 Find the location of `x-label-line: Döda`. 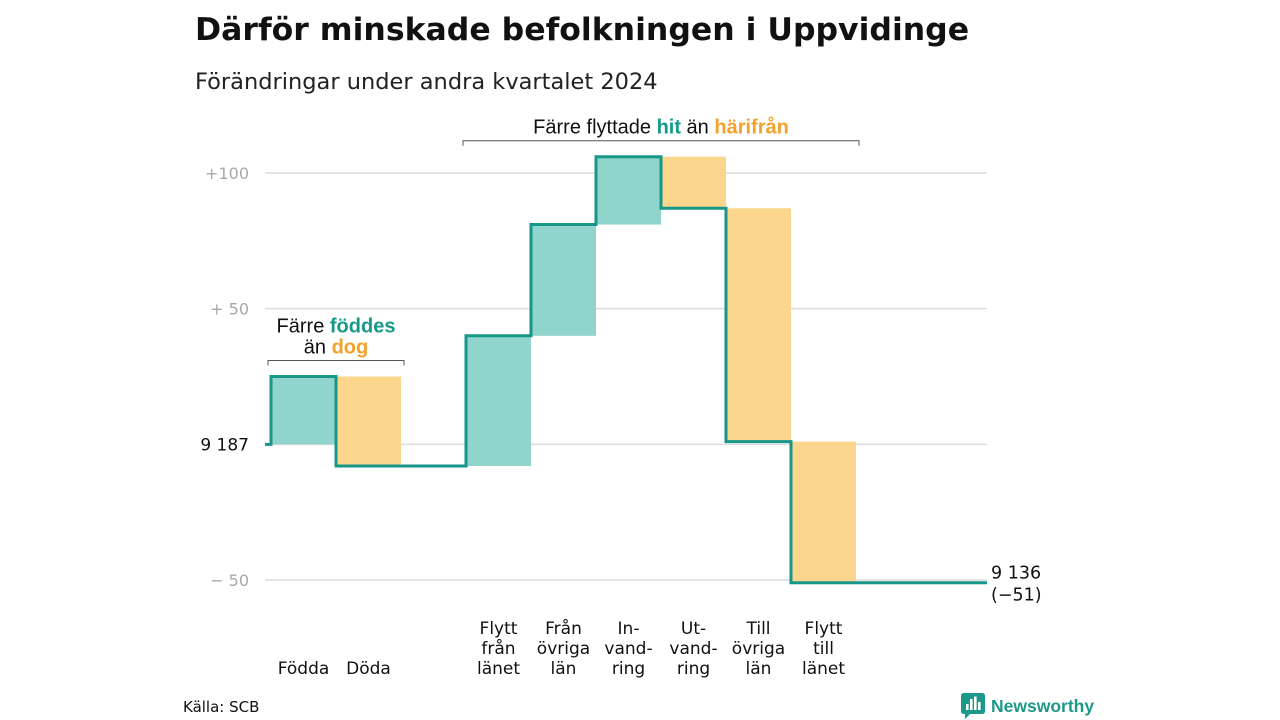

x-label-line: Döda is located at coordinates (368, 669).